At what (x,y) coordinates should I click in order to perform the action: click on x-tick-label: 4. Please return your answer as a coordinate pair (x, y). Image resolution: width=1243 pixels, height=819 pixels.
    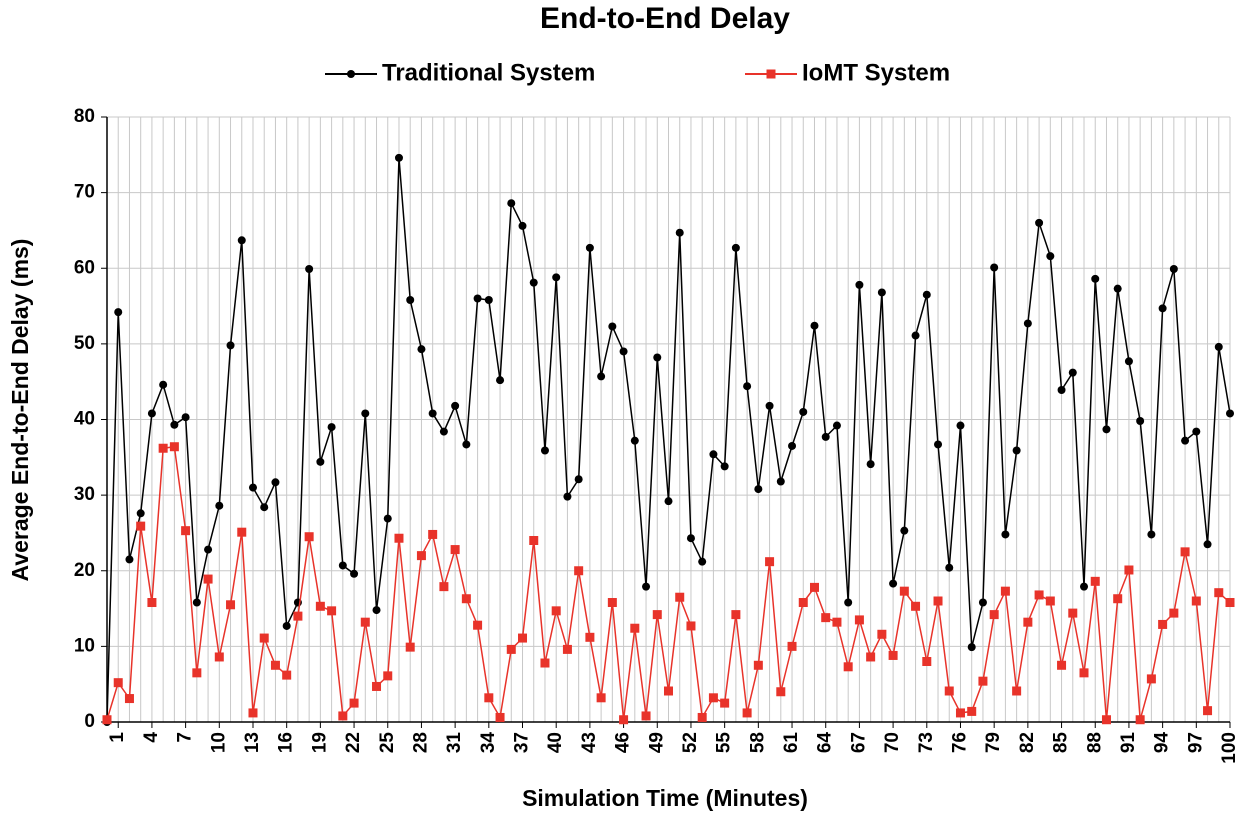
    Looking at the image, I should click on (151, 737).